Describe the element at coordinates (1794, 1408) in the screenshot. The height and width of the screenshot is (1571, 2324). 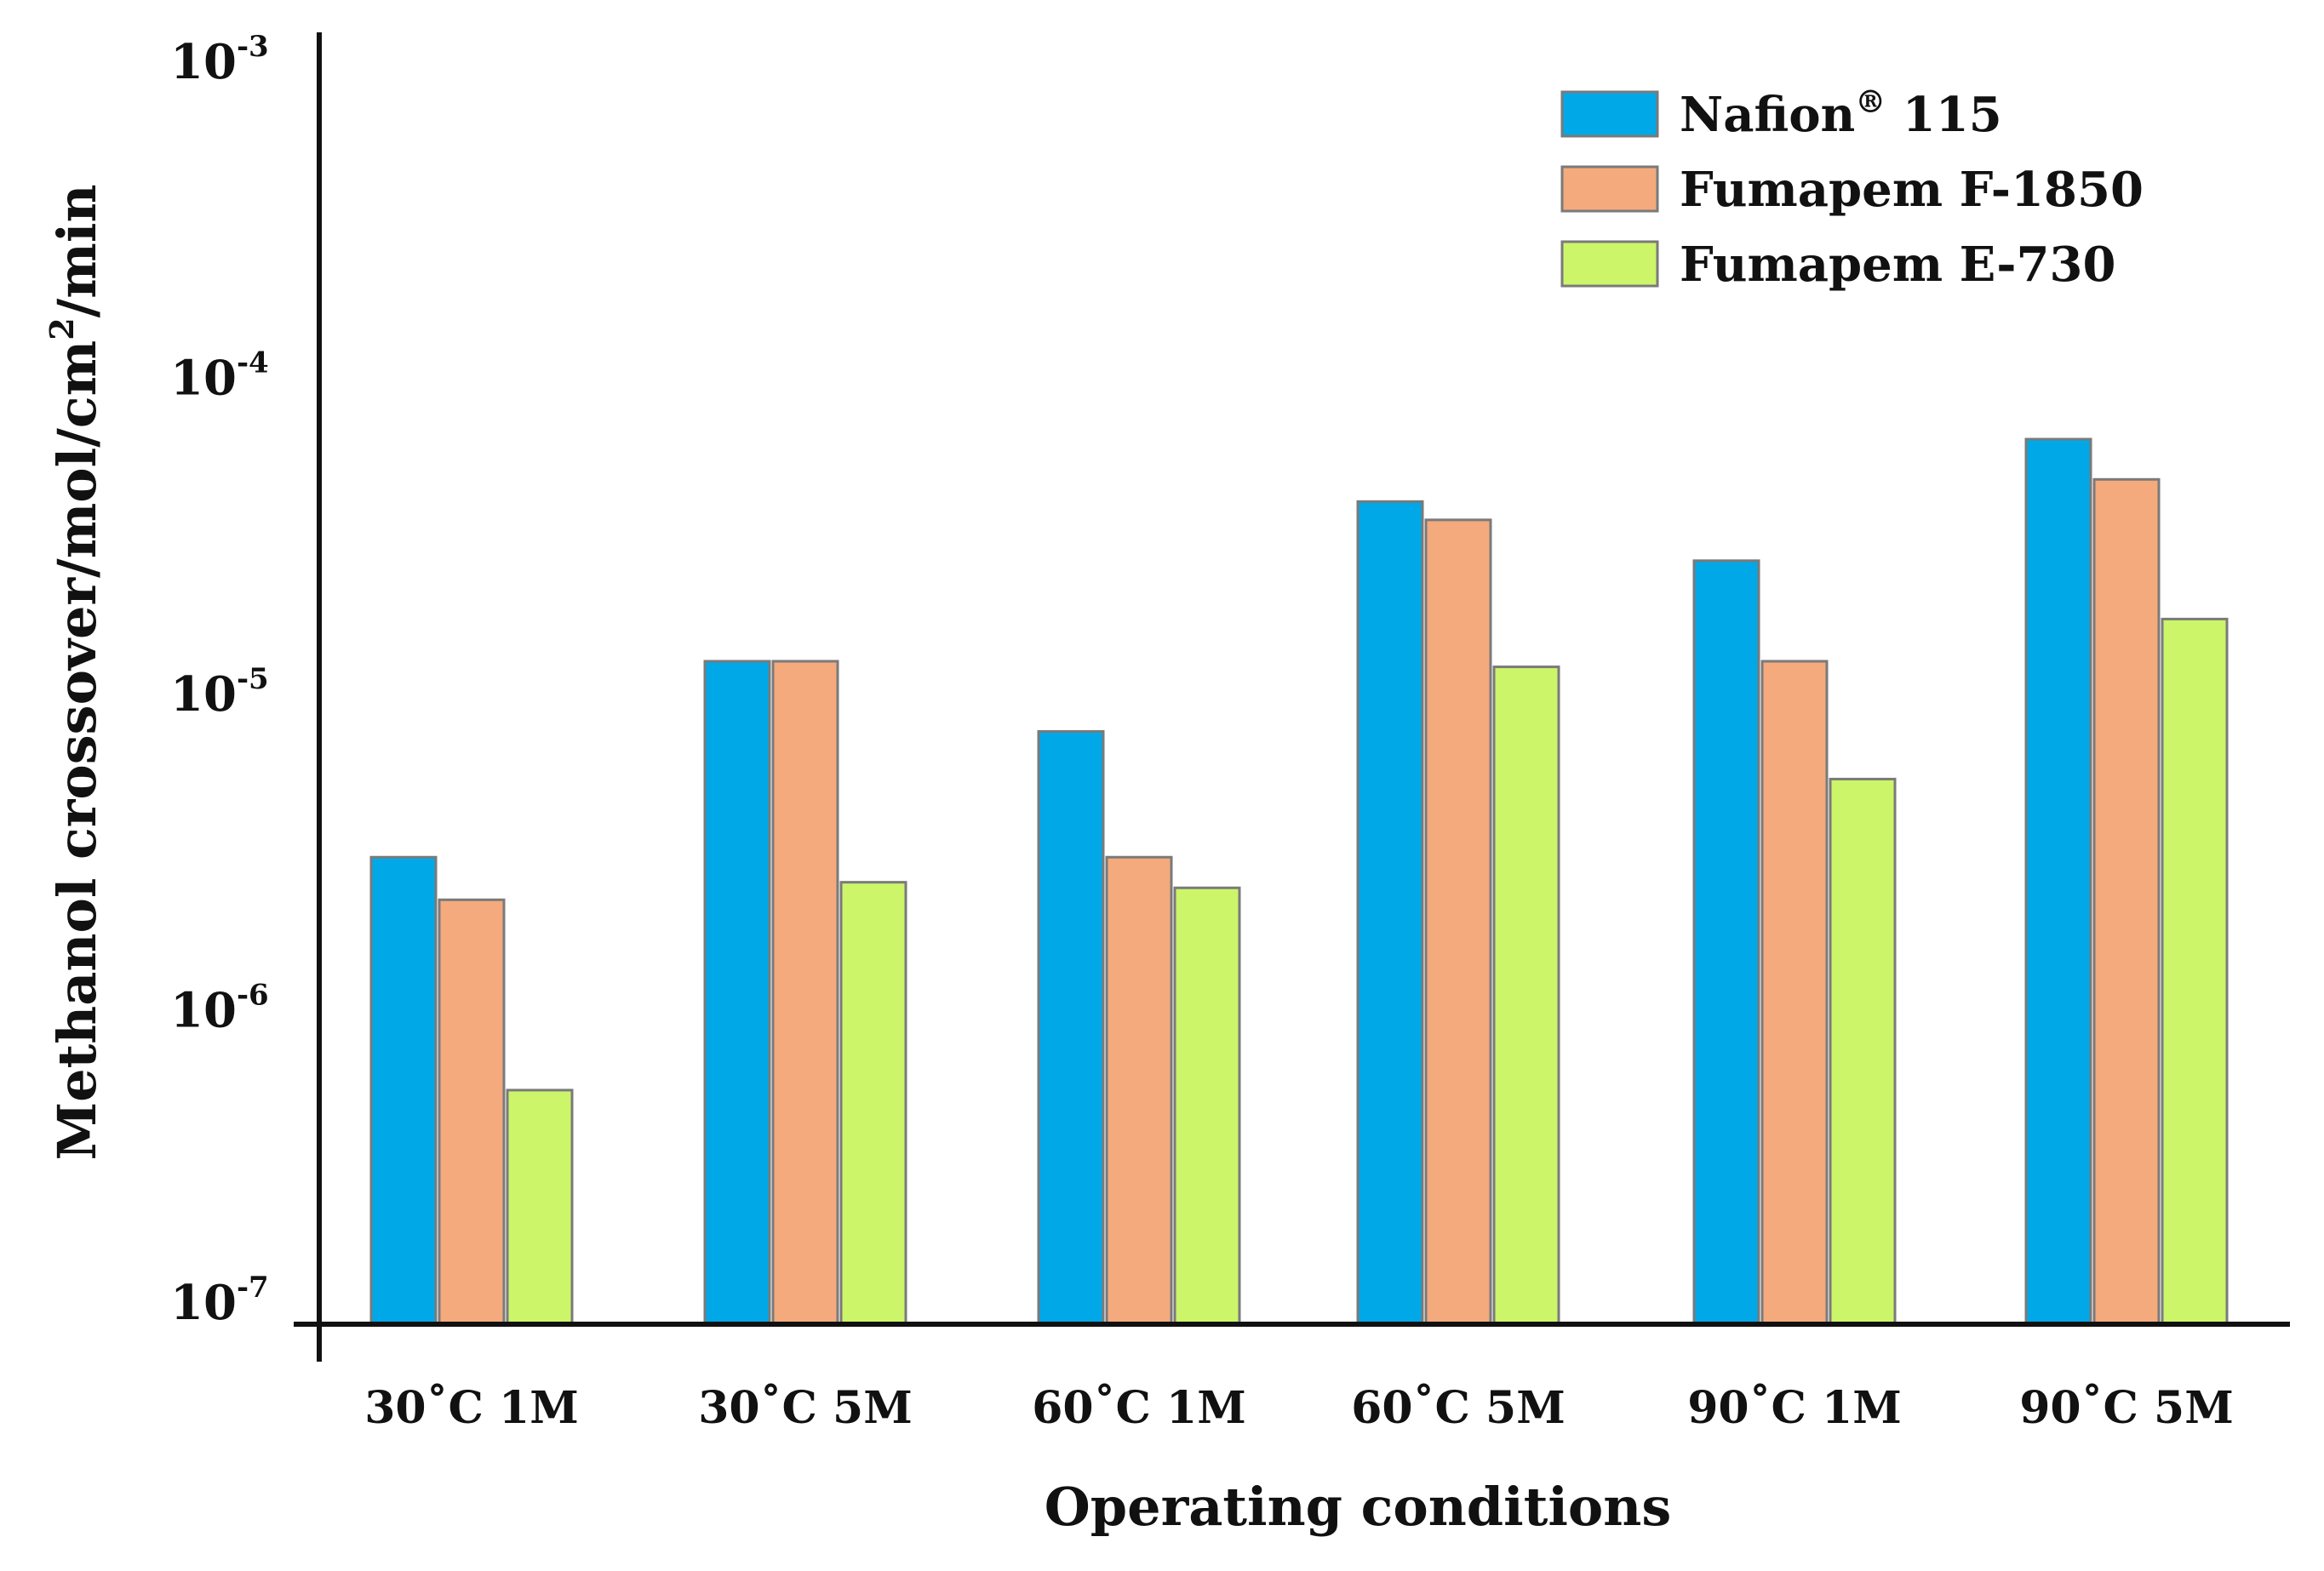
I see `x-tick-label: 90˚C 1M` at that location.